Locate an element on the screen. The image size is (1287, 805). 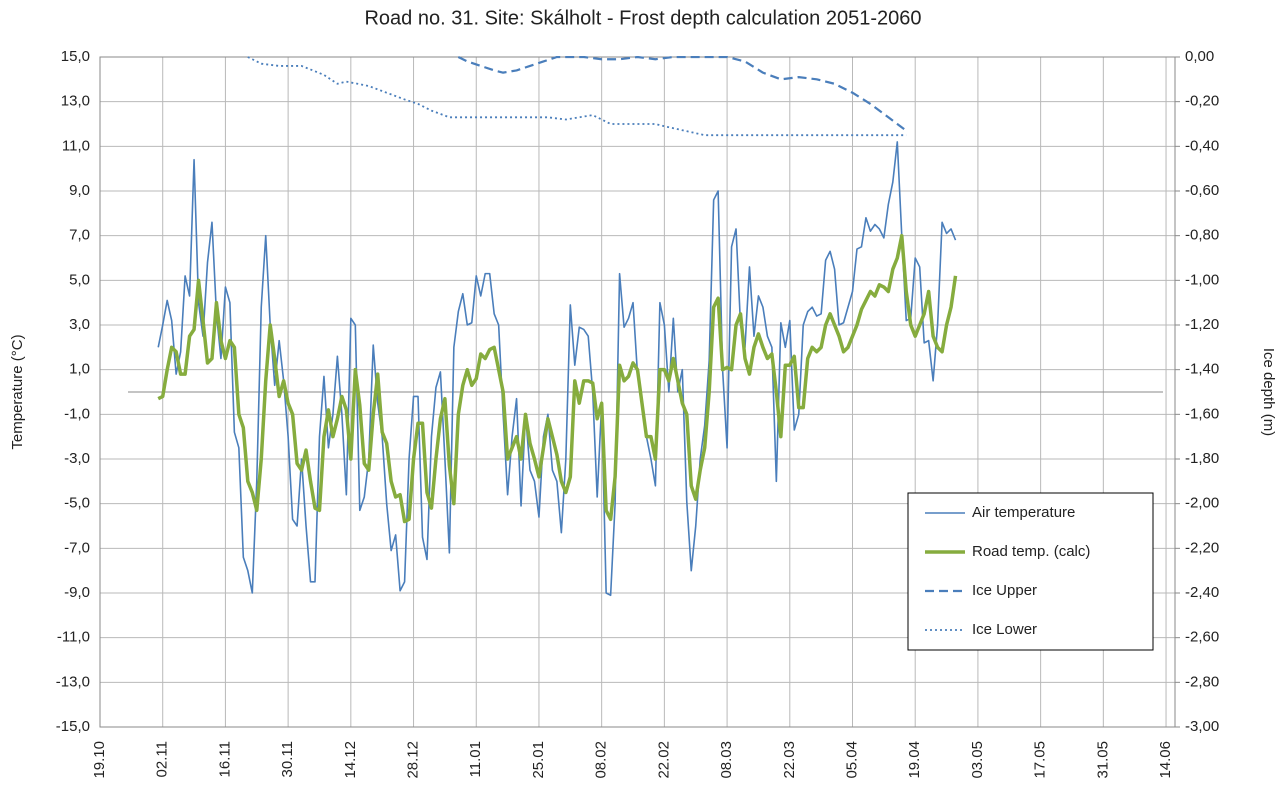
x-tick-label: 05.04 is located at coordinates (851, 760).